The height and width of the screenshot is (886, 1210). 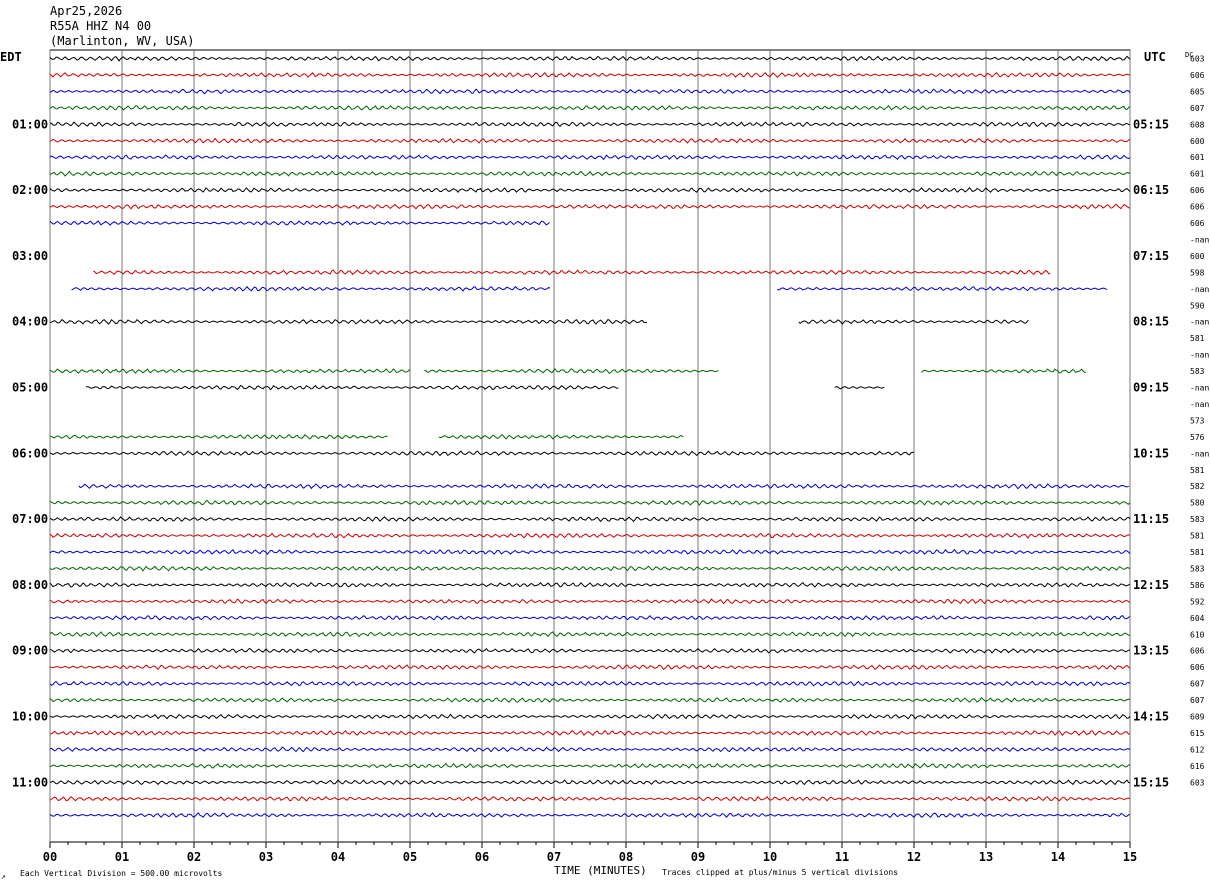 What do you see at coordinates (1197, 733) in the screenshot?
I see `dc-offset-label: 615` at bounding box center [1197, 733].